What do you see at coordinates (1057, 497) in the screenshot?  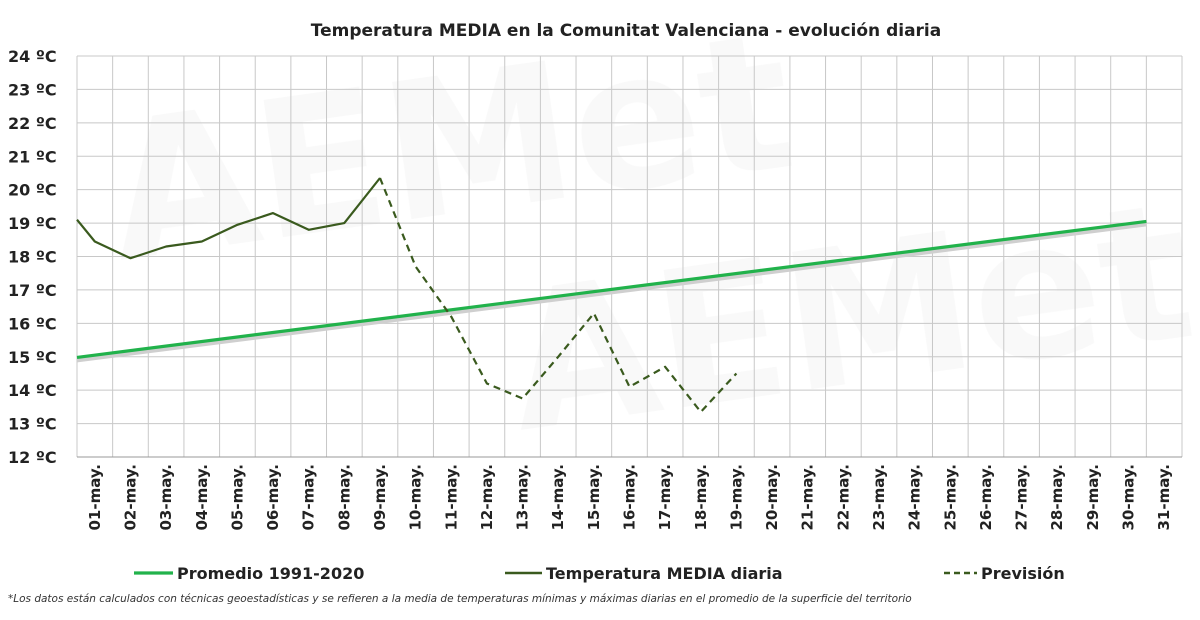 I see `x-tick-label: 28-may.` at bounding box center [1057, 497].